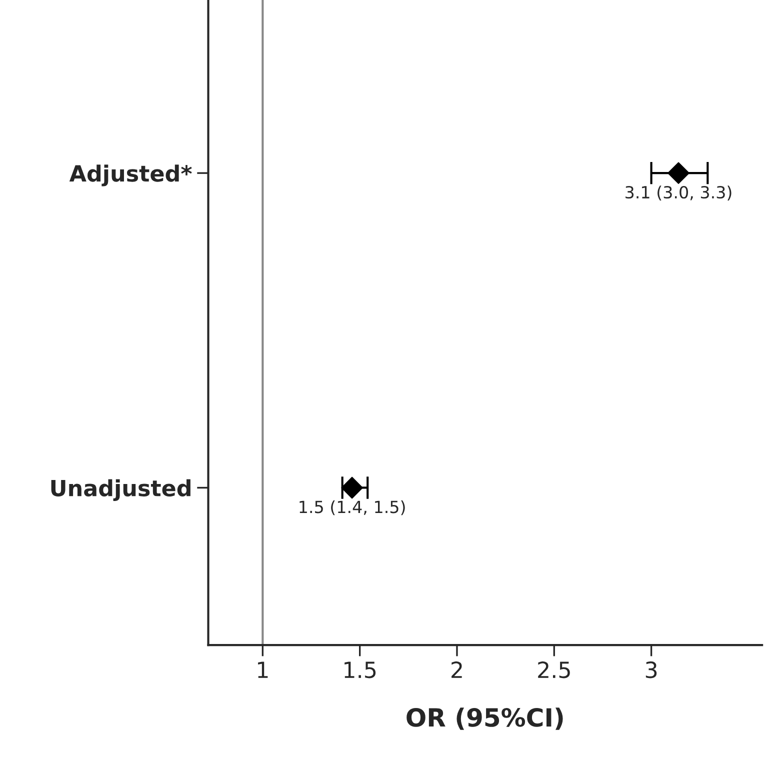 The height and width of the screenshot is (780, 780). I want to click on x-tick-label: 2, so click(457, 669).